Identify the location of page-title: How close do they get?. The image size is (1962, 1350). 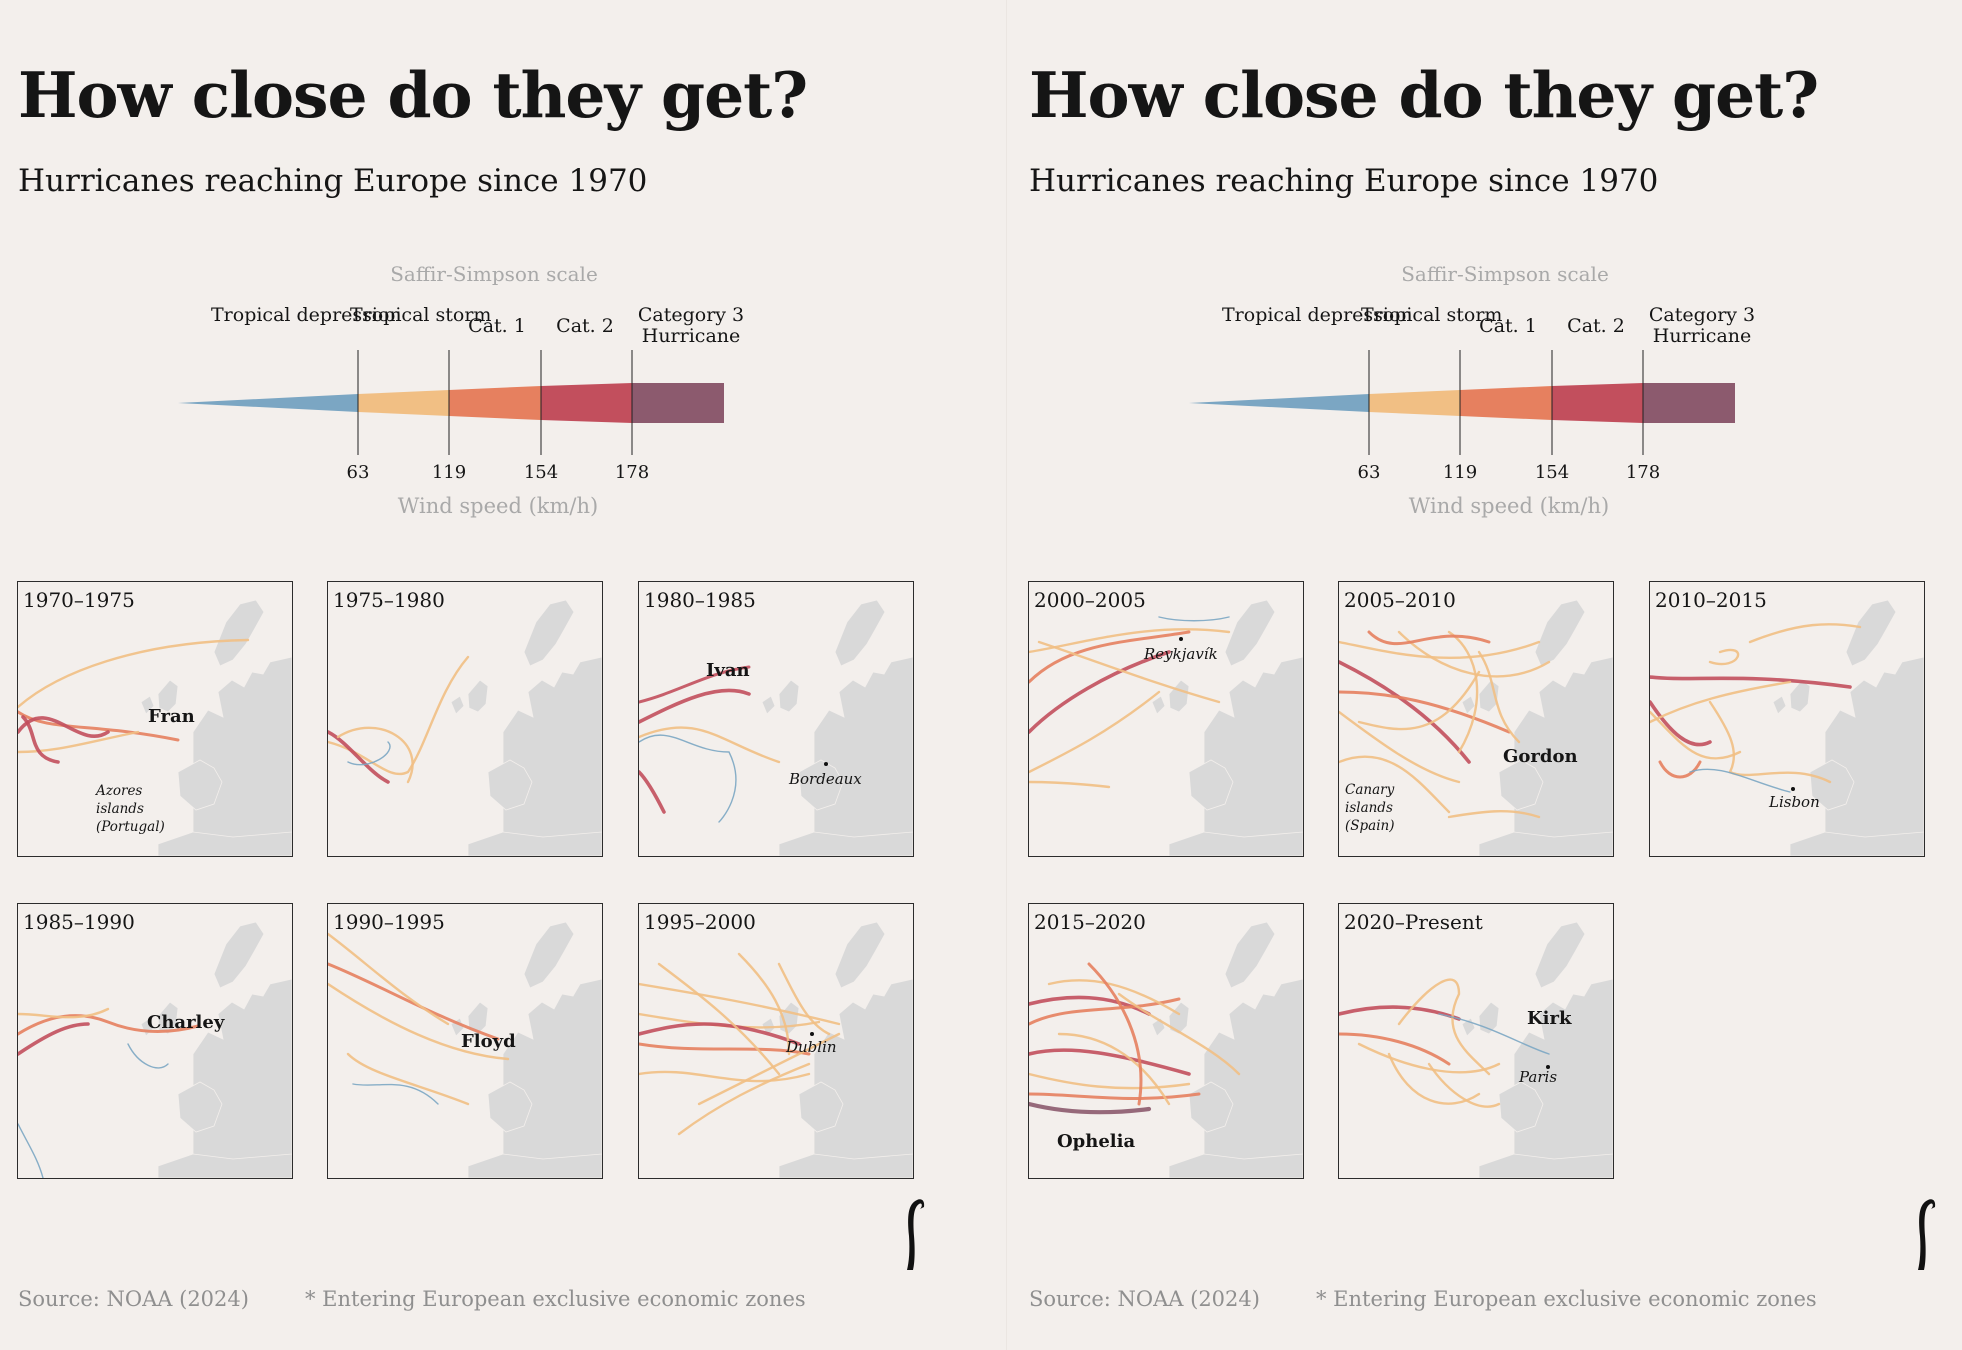
(413, 95).